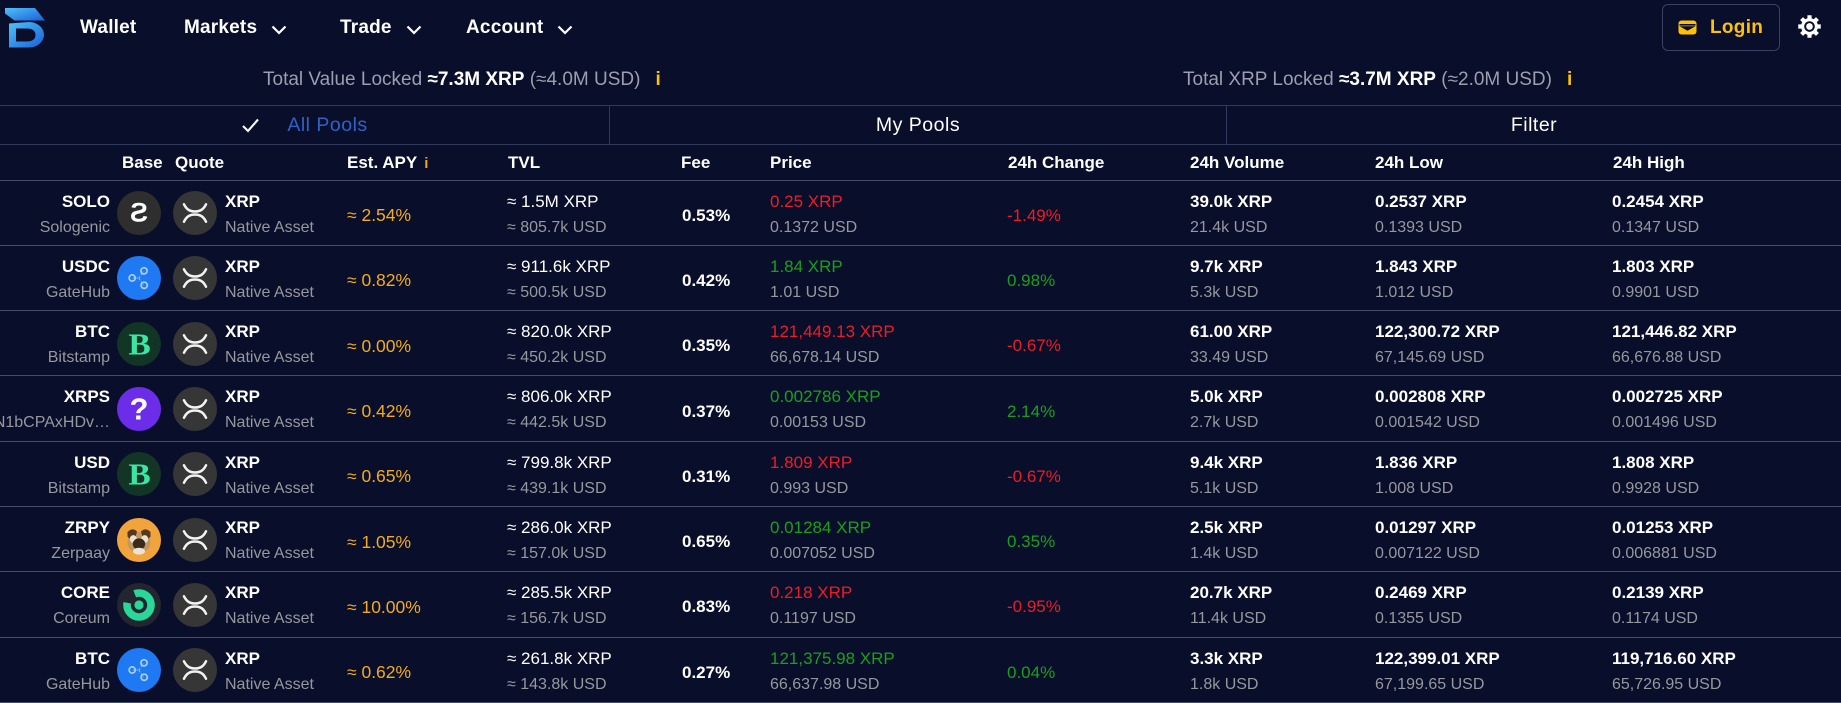 This screenshot has height=703, width=1841. What do you see at coordinates (138, 213) in the screenshot?
I see `svg-text: S` at bounding box center [138, 213].